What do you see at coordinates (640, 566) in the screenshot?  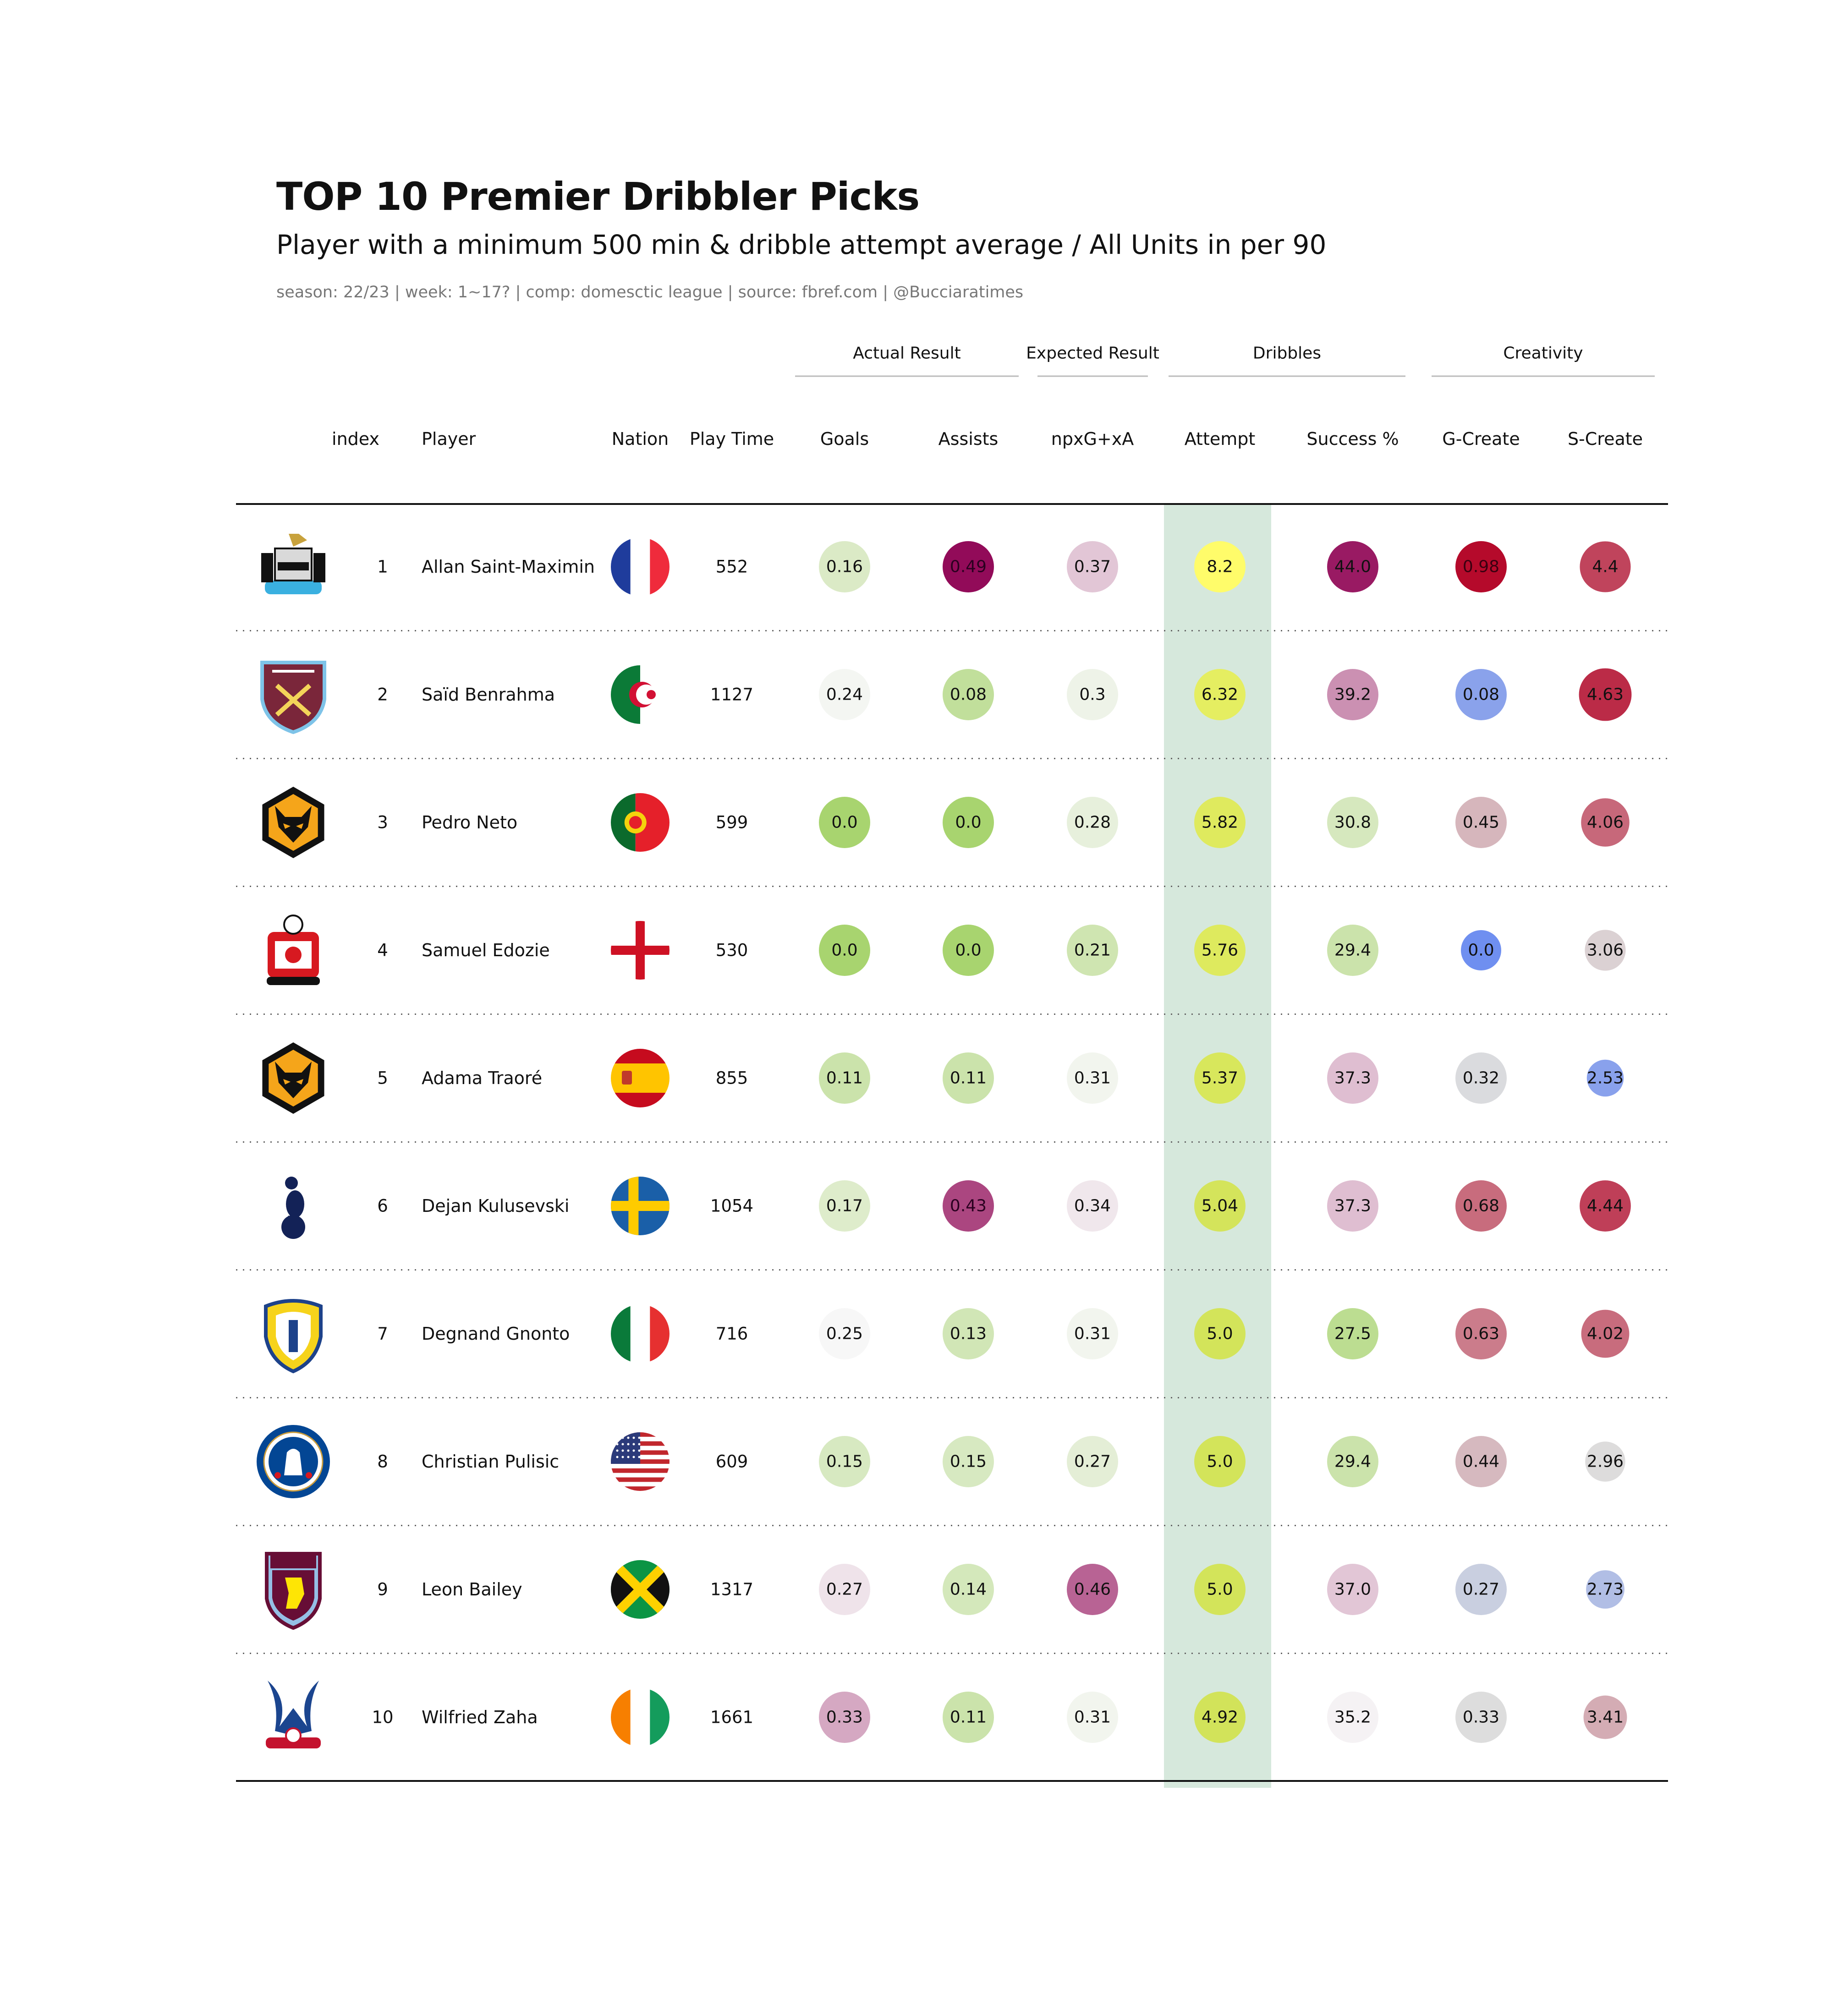 I see `flag-france` at bounding box center [640, 566].